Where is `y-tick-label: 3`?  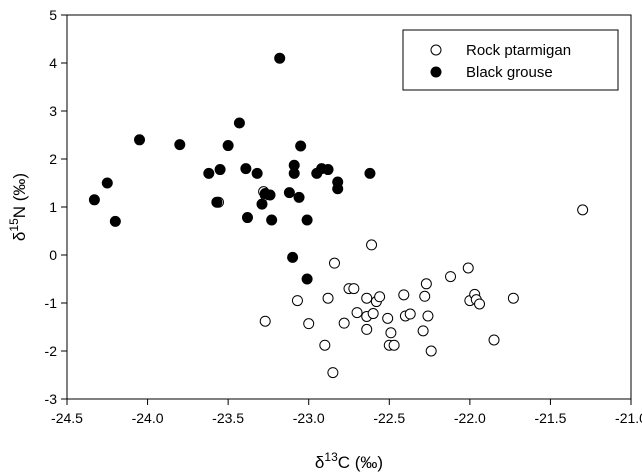
y-tick-label: 3 is located at coordinates (53, 111).